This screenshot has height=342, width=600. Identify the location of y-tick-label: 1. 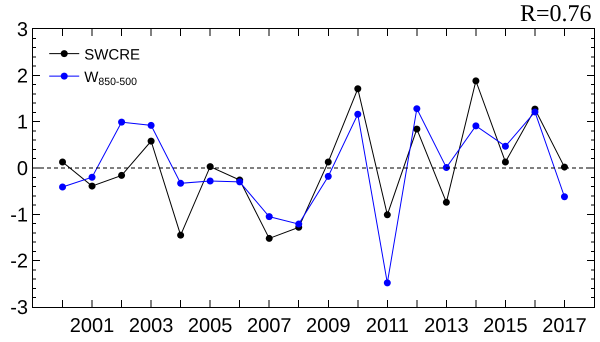
(22, 123).